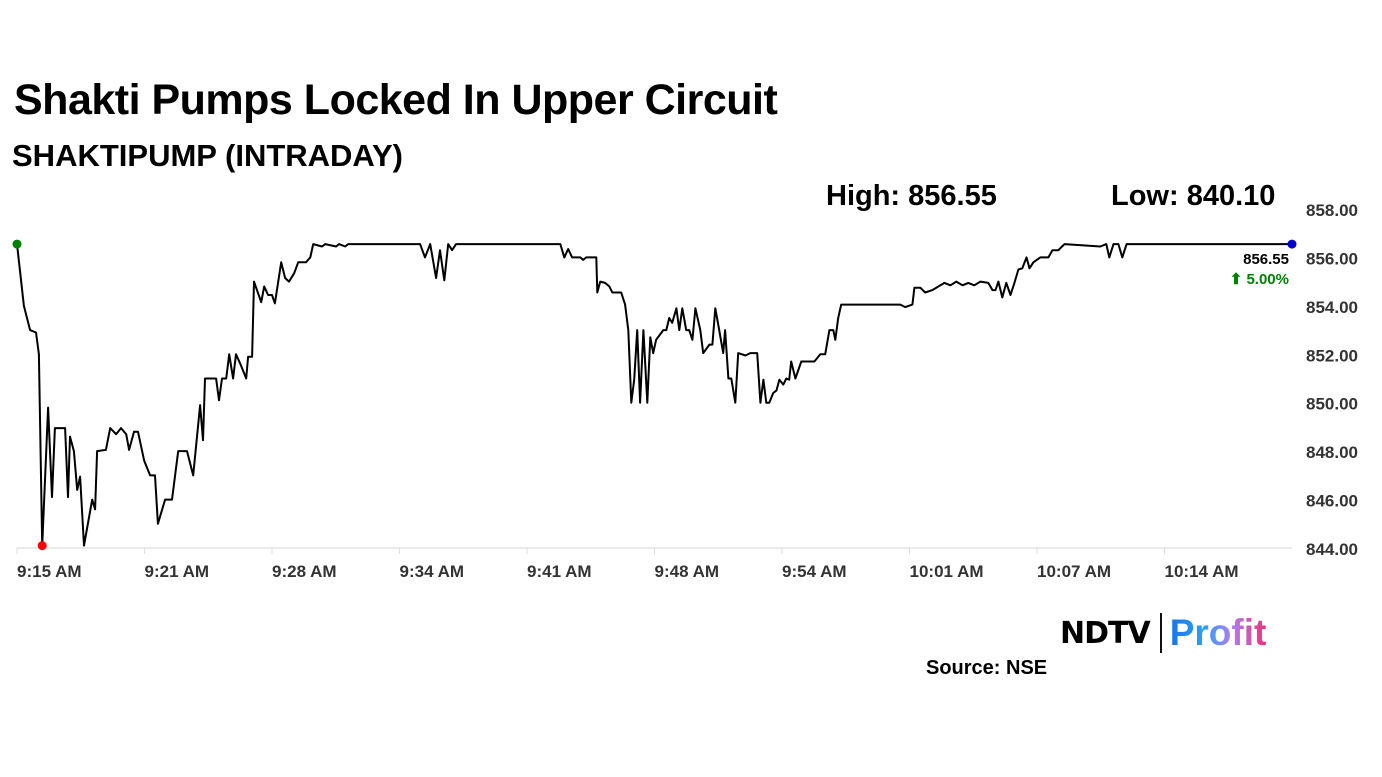 The height and width of the screenshot is (777, 1382). What do you see at coordinates (396, 100) in the screenshot?
I see `chart-title: Shakti Pumps Locked In Upper Circuit` at bounding box center [396, 100].